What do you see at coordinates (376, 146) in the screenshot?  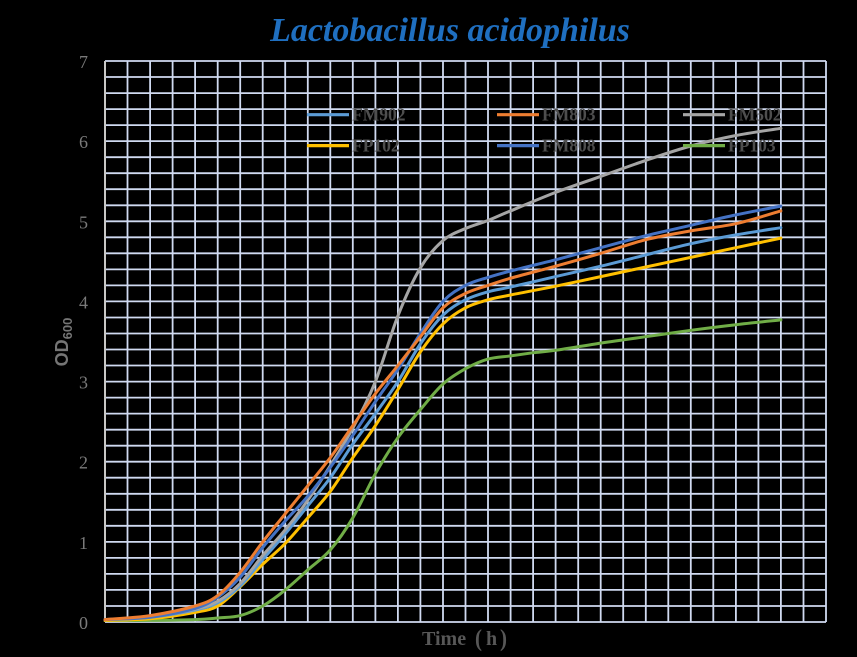 I see `svg-text: FP102` at bounding box center [376, 146].